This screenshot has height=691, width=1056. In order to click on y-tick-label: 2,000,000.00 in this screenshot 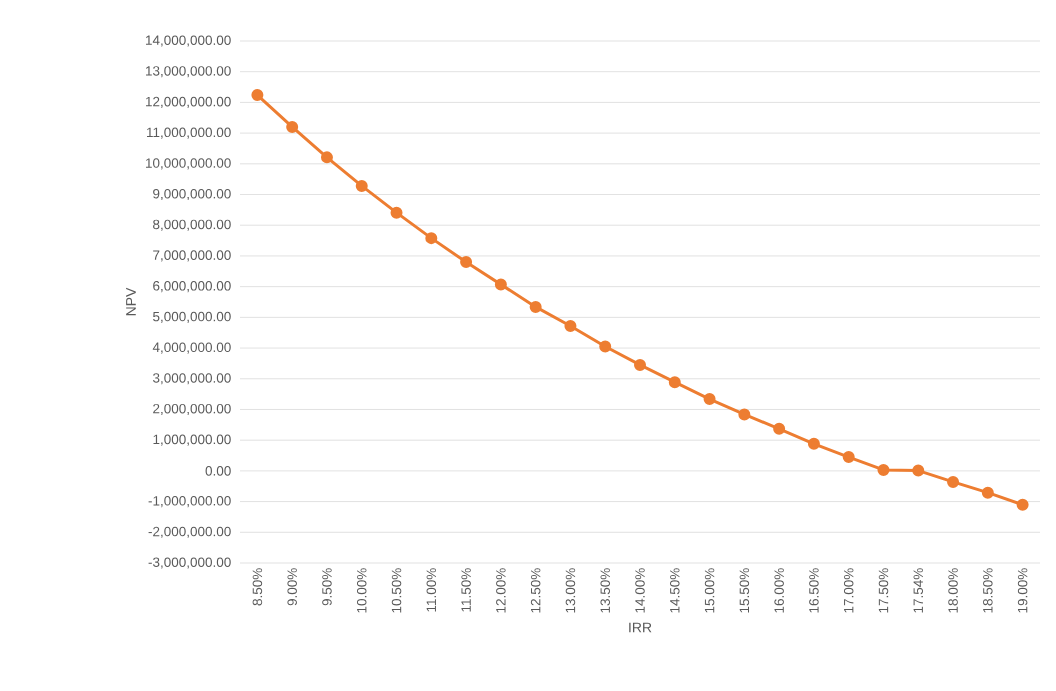, I will do `click(192, 409)`.